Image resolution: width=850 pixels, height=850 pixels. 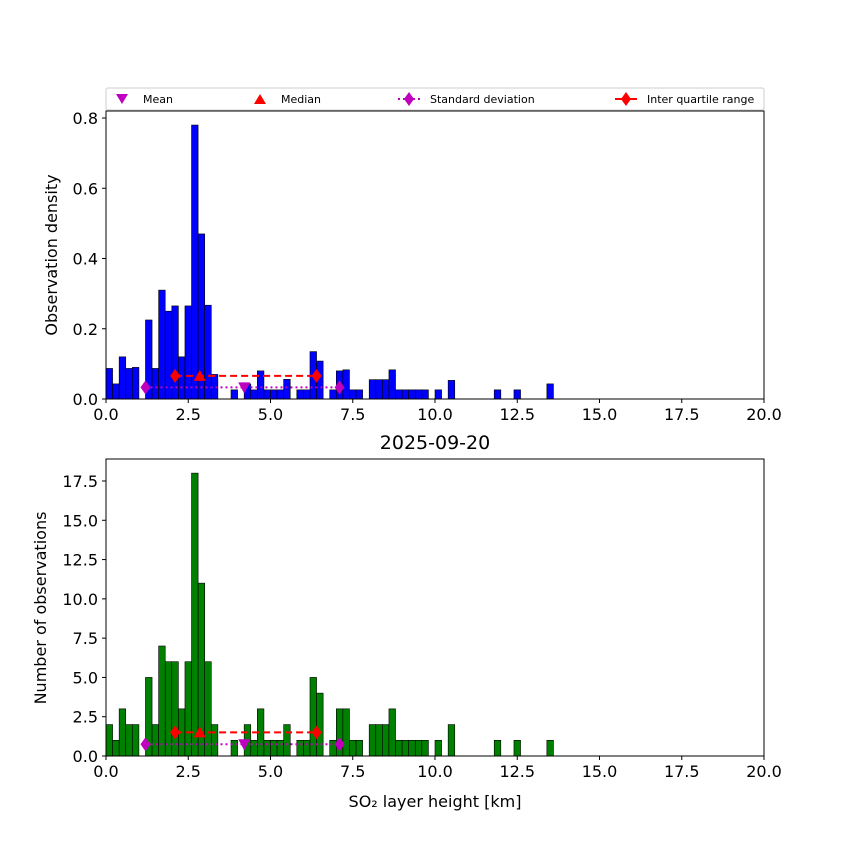 What do you see at coordinates (517, 771) in the screenshot?
I see `bottom-x-tick-label: 12.5` at bounding box center [517, 771].